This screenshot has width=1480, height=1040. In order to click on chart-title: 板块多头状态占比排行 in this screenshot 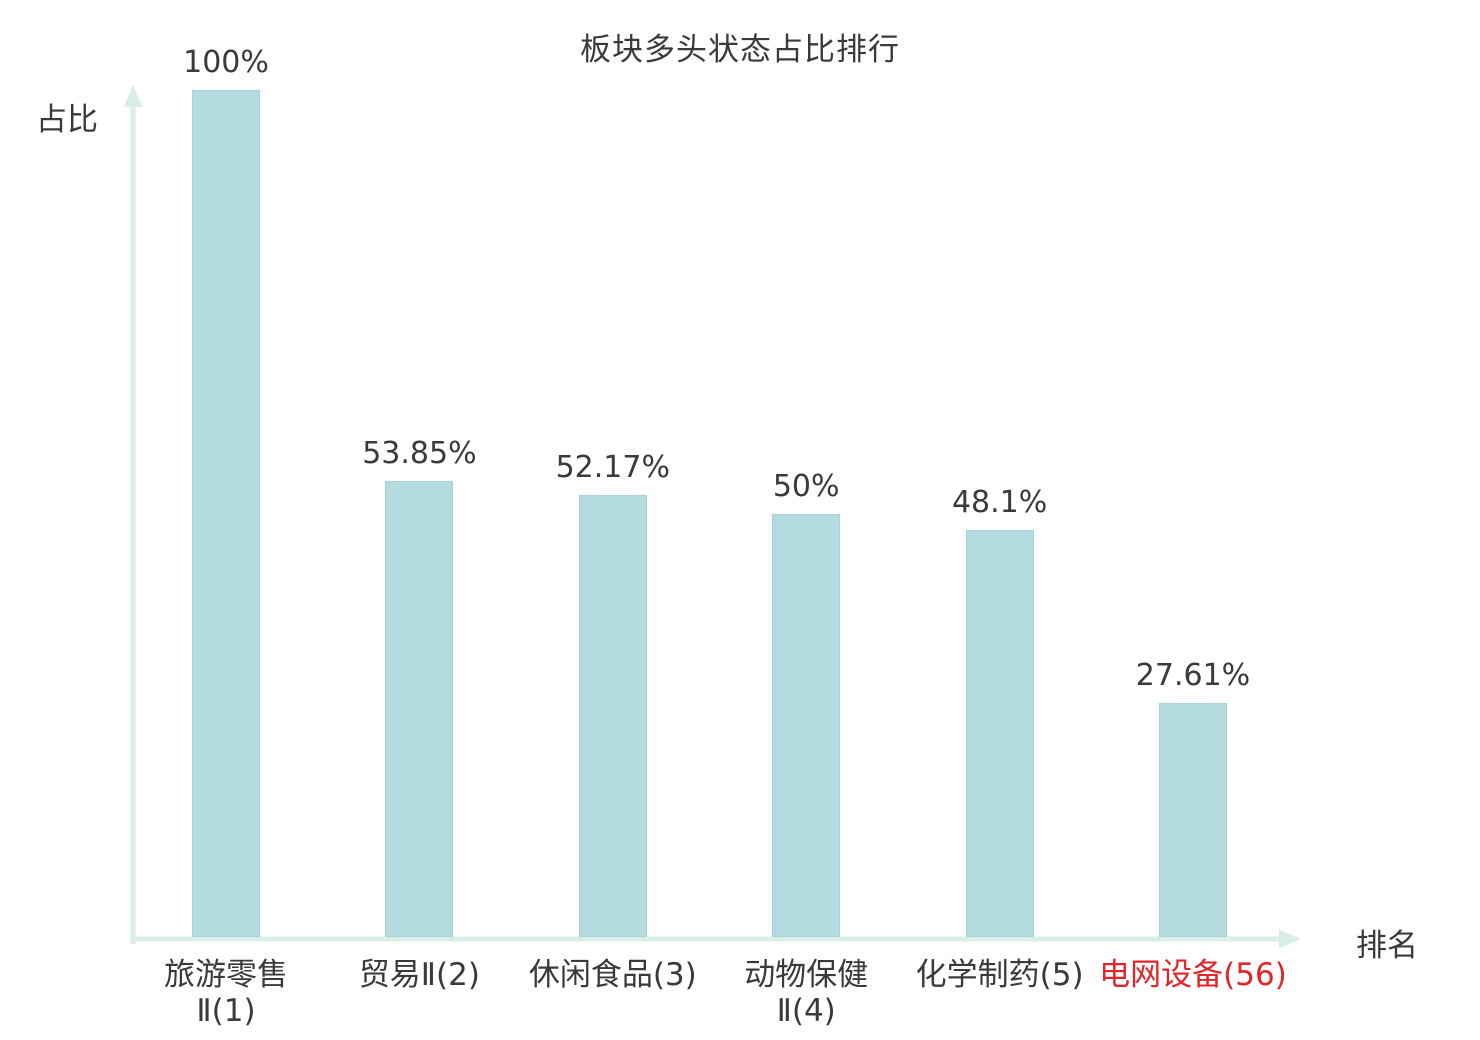, I will do `click(740, 50)`.